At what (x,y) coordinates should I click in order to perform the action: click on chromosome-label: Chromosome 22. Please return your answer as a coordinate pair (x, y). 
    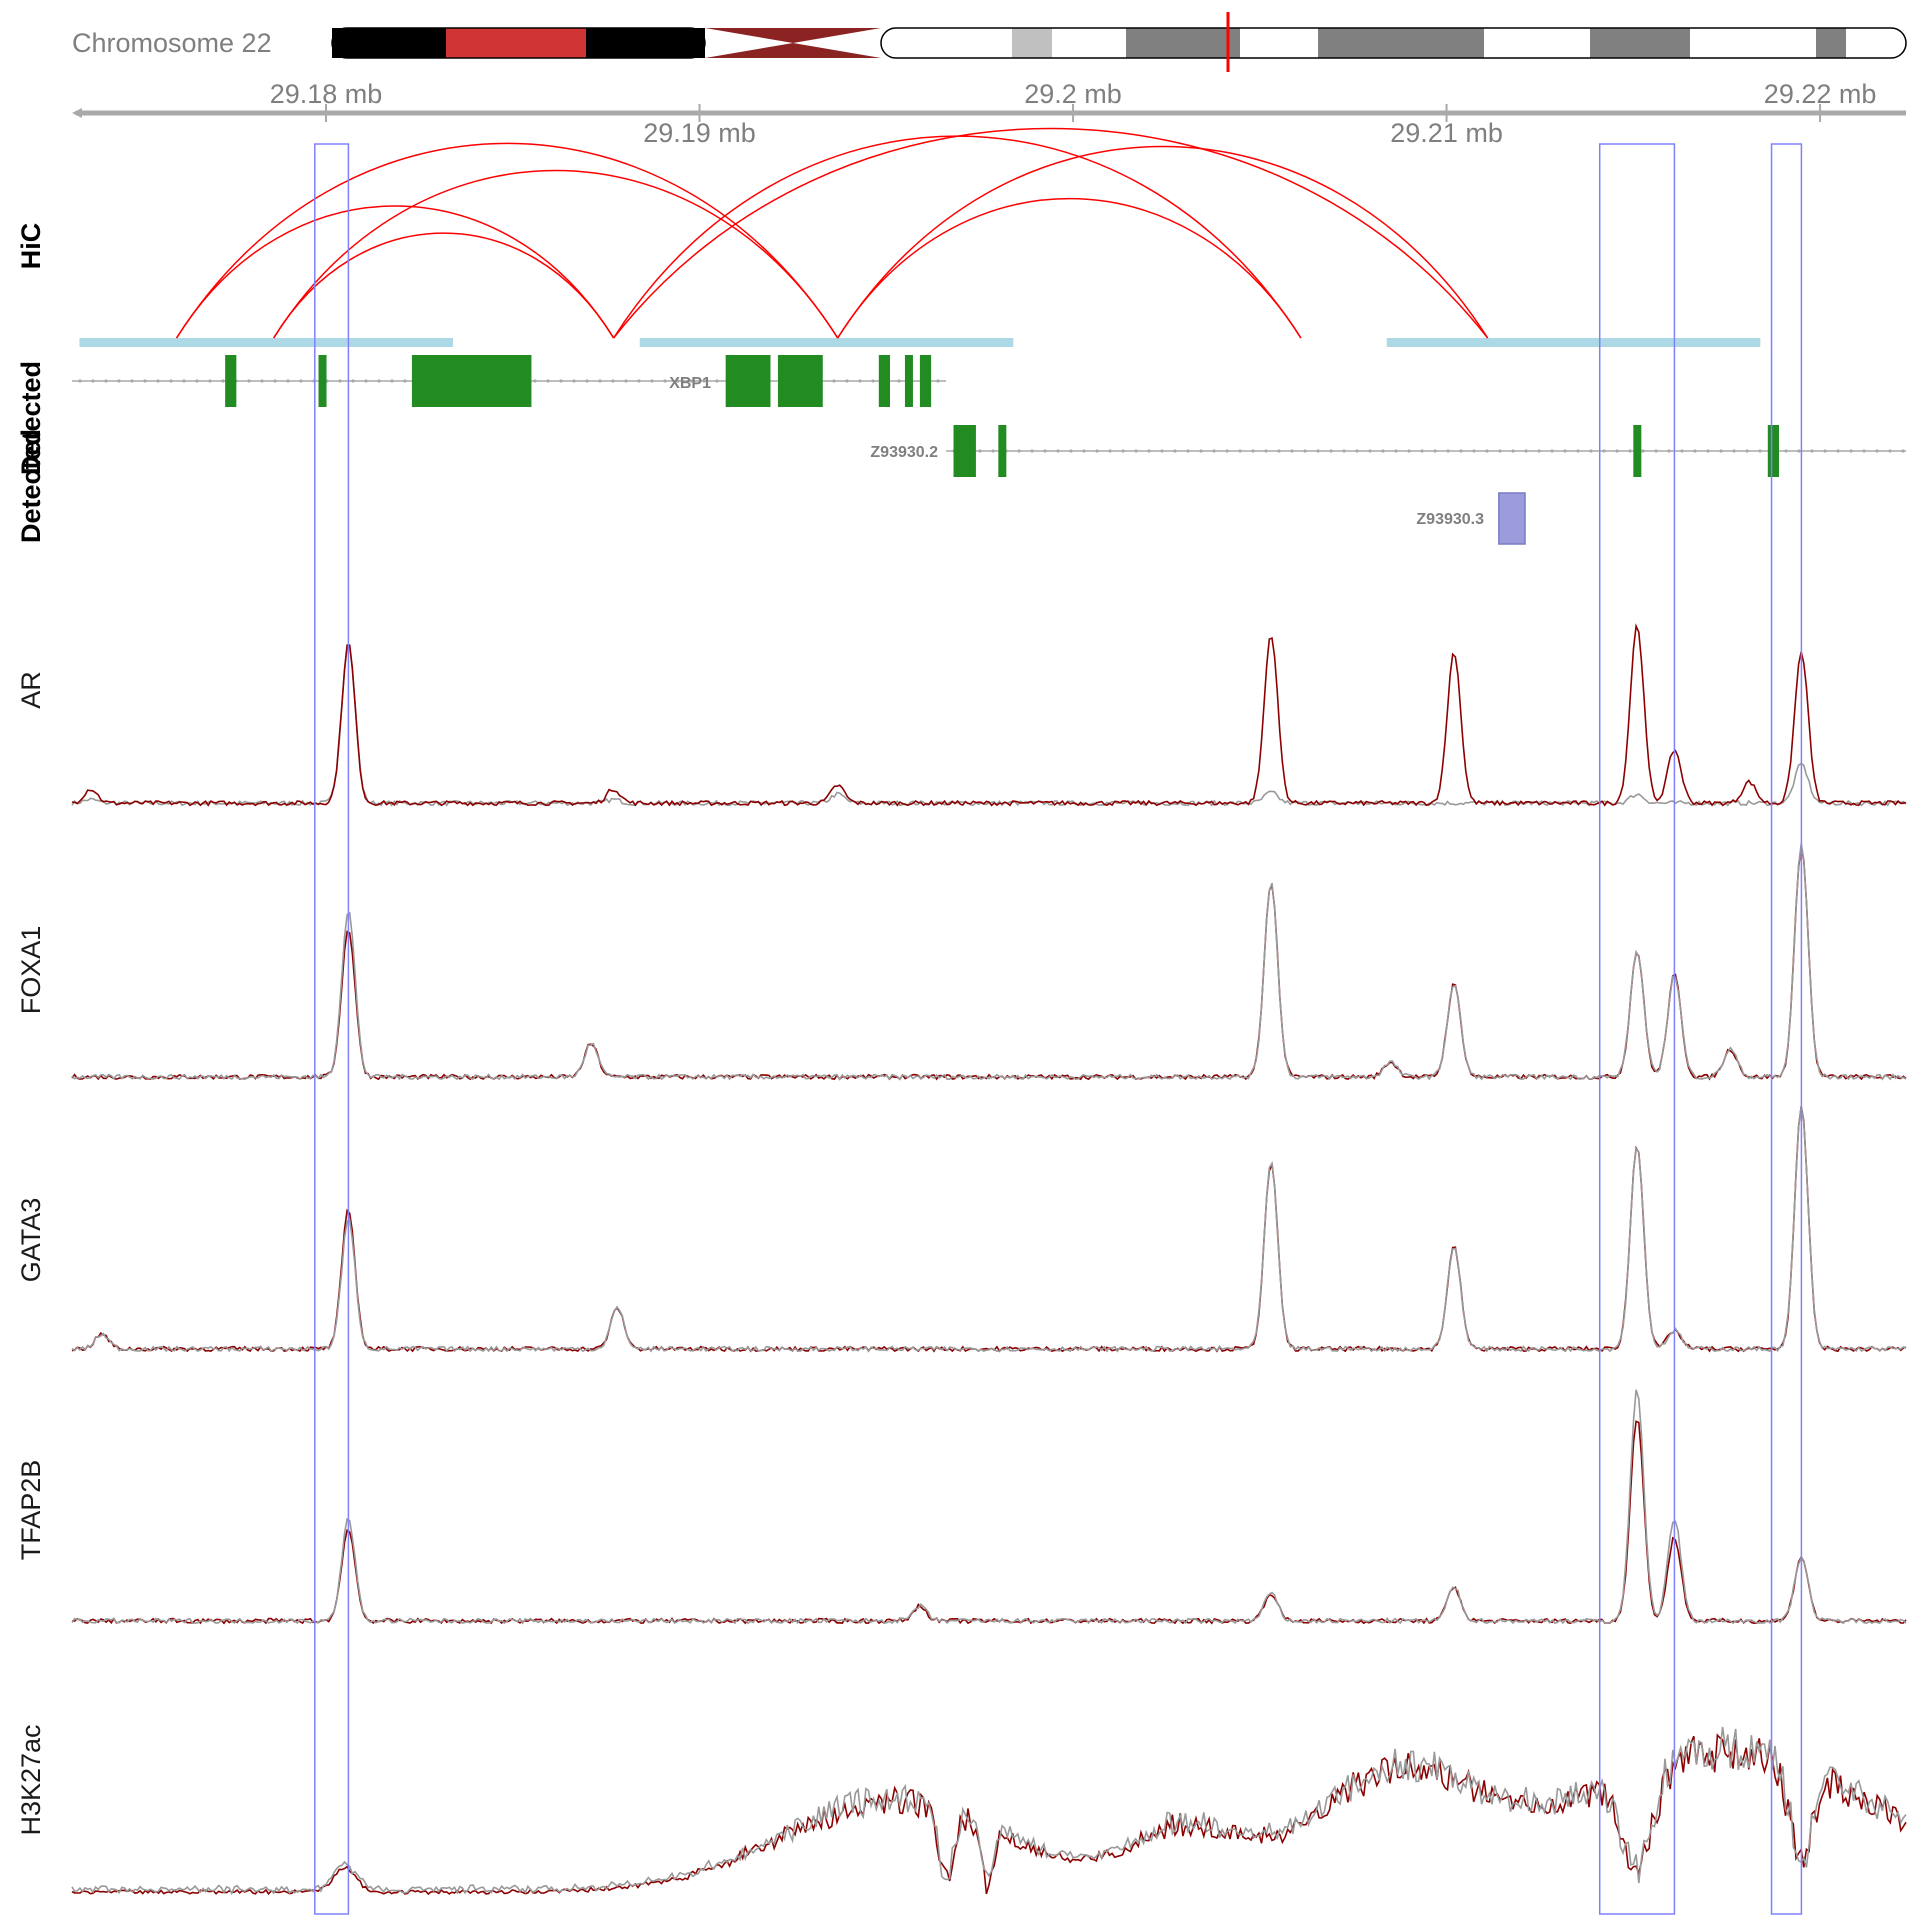
    Looking at the image, I should click on (172, 43).